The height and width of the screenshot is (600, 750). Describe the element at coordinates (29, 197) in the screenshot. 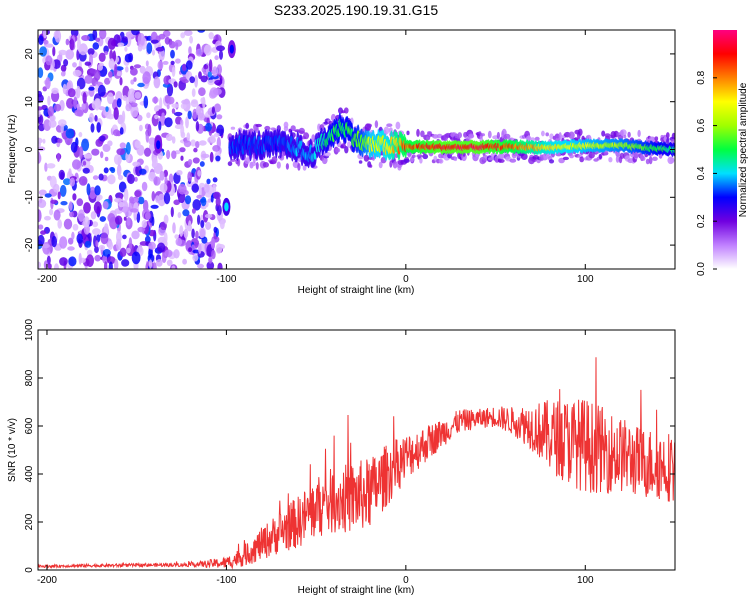

I see `spectrogram-ytick-label: -10` at that location.